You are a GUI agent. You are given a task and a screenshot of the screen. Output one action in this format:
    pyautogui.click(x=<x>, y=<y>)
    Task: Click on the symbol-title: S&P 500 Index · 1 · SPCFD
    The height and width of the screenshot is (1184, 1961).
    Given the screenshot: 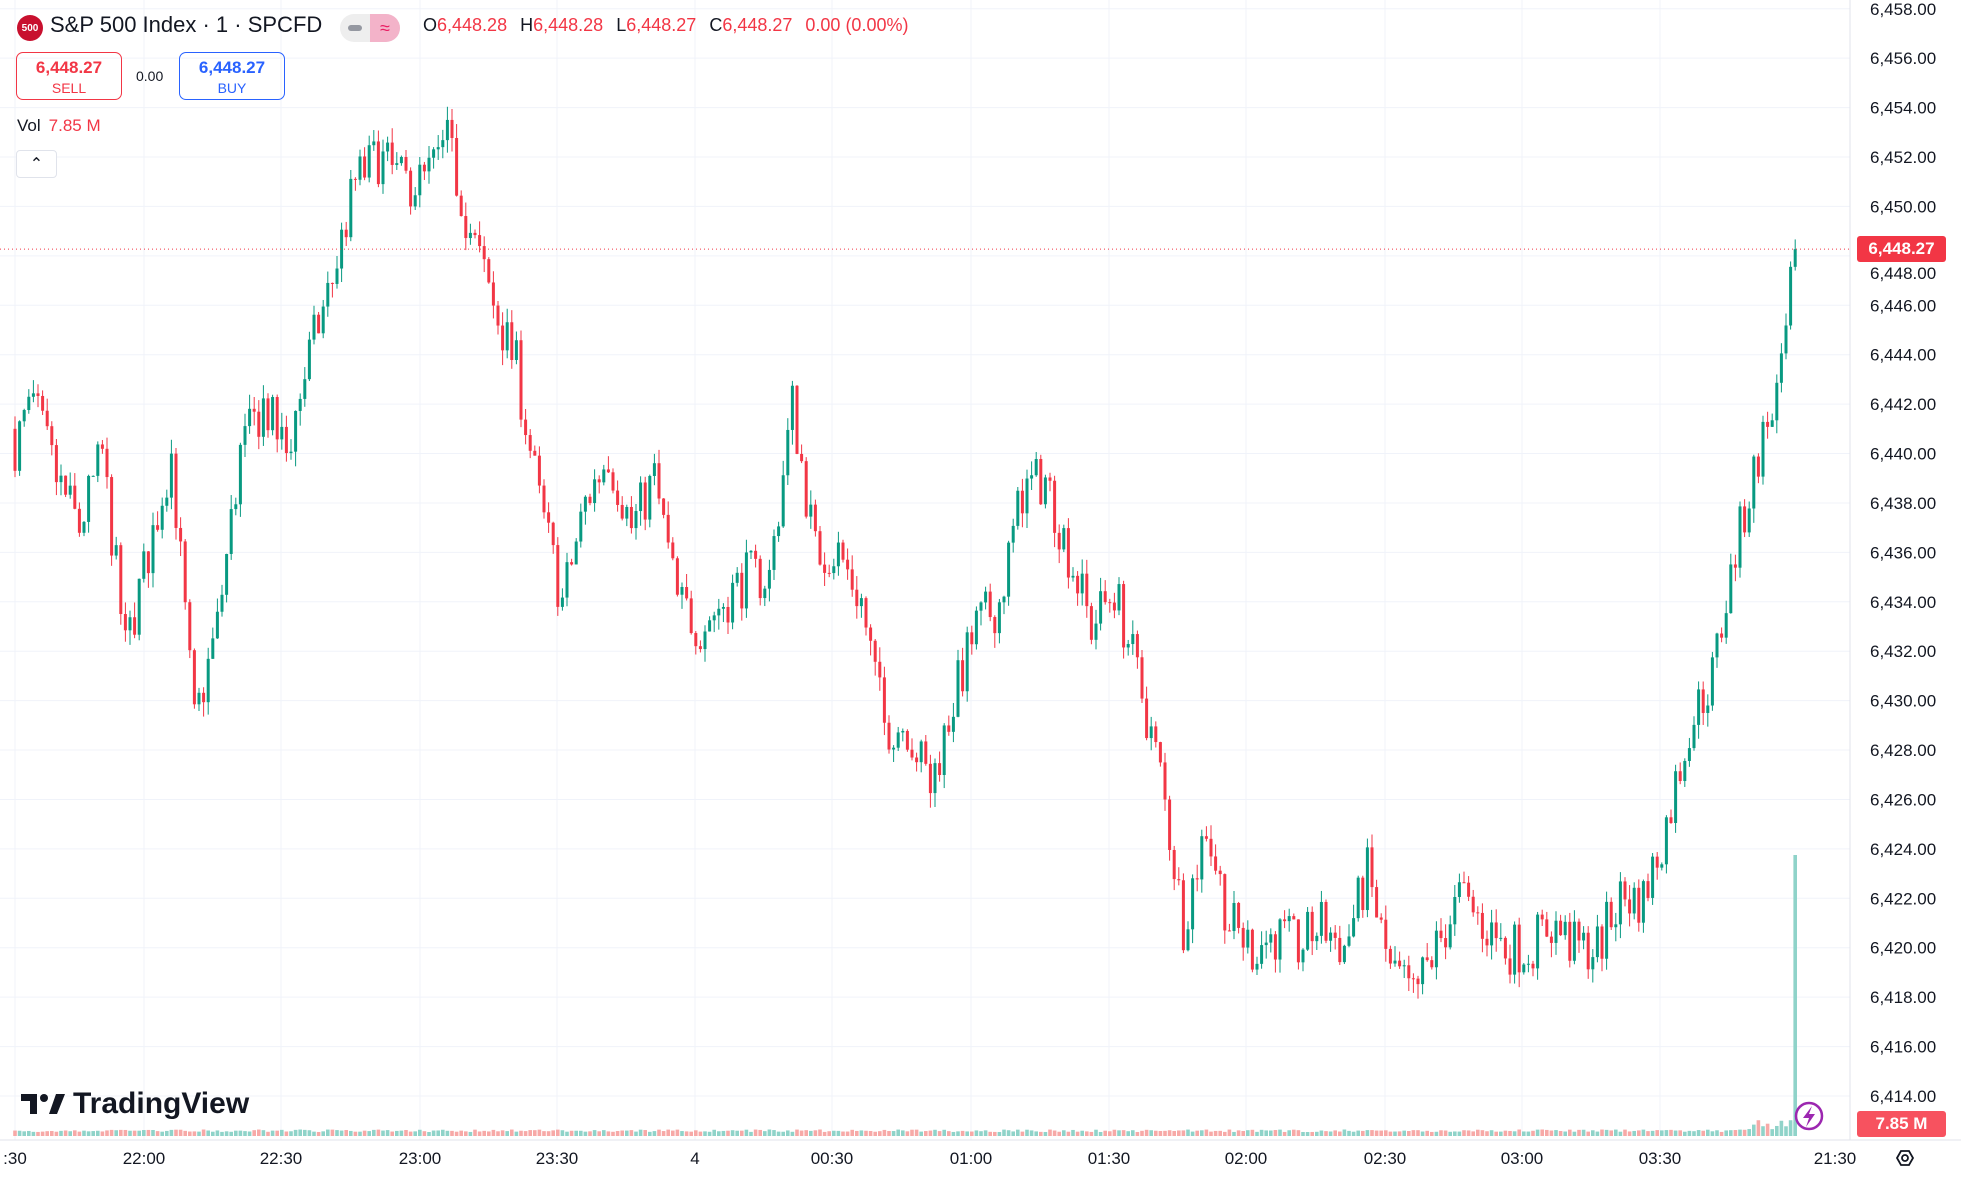 What is the action you would take?
    pyautogui.click(x=186, y=24)
    